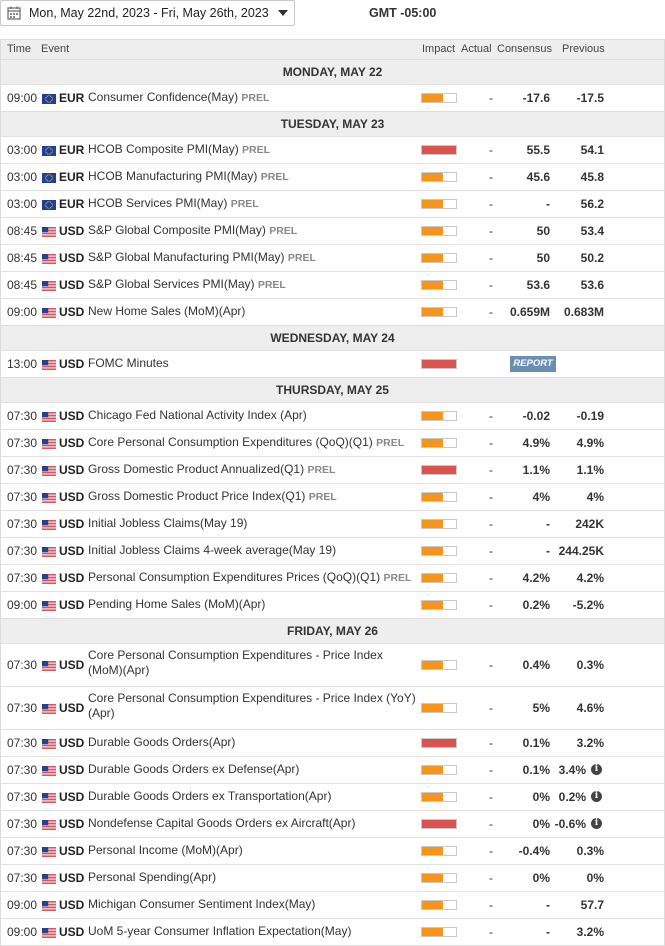 This screenshot has width=665, height=946. Describe the element at coordinates (171, 284) in the screenshot. I see `event-title: S&P Global Services PMI(May)` at that location.